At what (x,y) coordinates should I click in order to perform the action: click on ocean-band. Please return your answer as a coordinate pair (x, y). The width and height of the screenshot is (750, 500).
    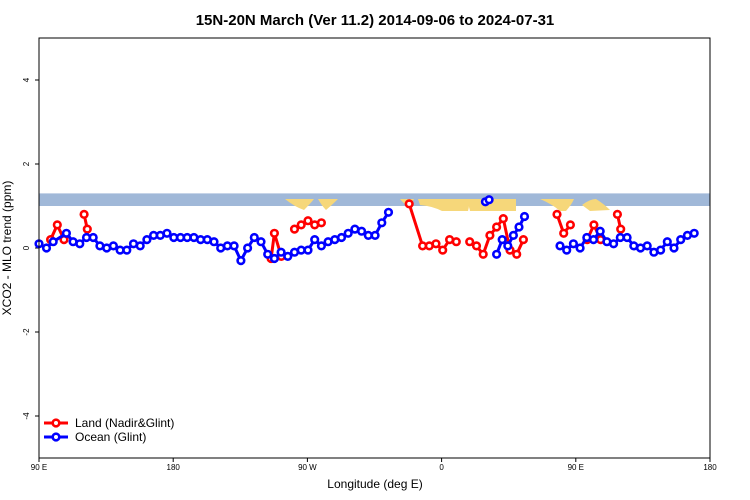
    Looking at the image, I should click on (374, 199).